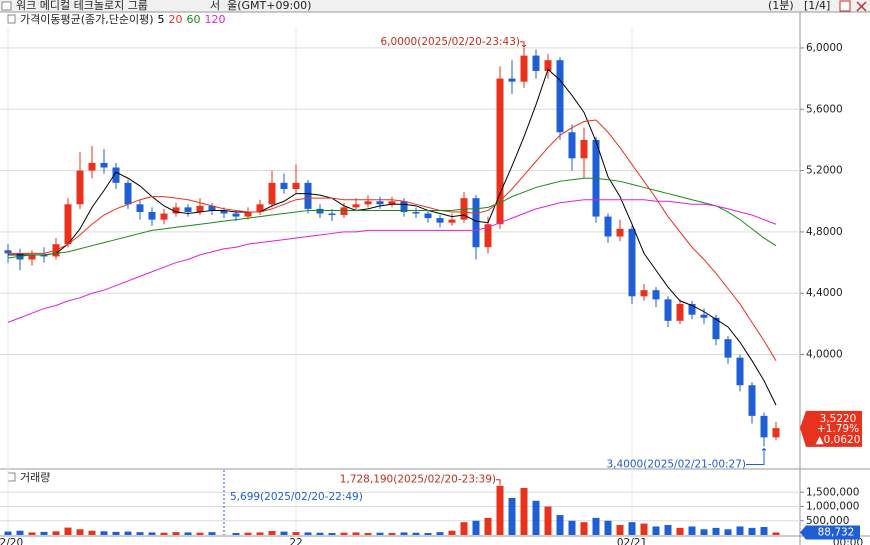  I want to click on page: [1/4], so click(817, 6).